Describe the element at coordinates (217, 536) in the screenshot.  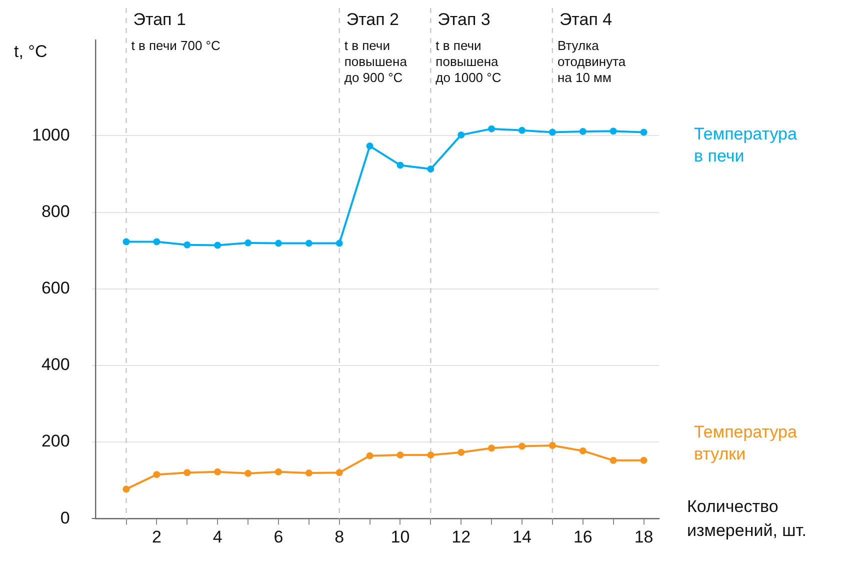
I see `x-tick-label: 4` at that location.